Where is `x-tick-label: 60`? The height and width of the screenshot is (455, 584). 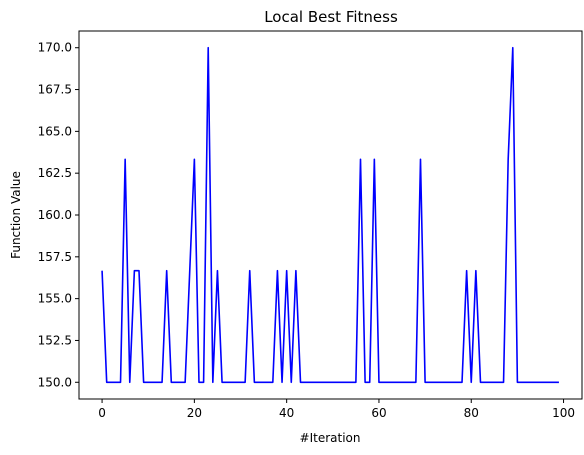
x-tick-label: 60 is located at coordinates (378, 413).